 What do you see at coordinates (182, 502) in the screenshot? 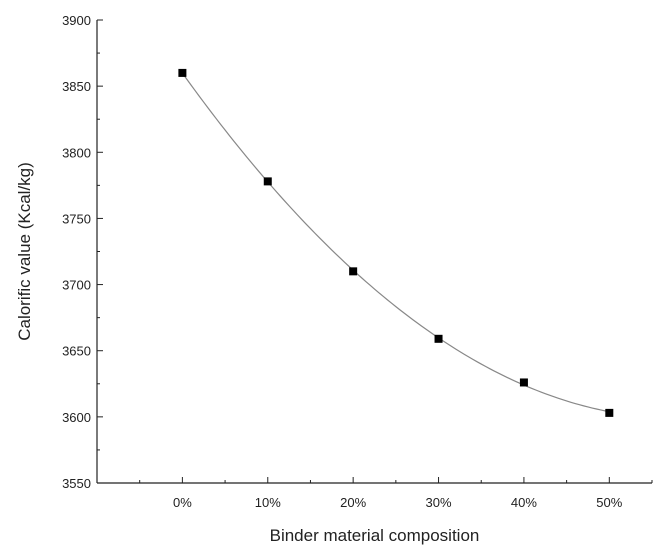
I see `x-tick-label: 0%` at bounding box center [182, 502].